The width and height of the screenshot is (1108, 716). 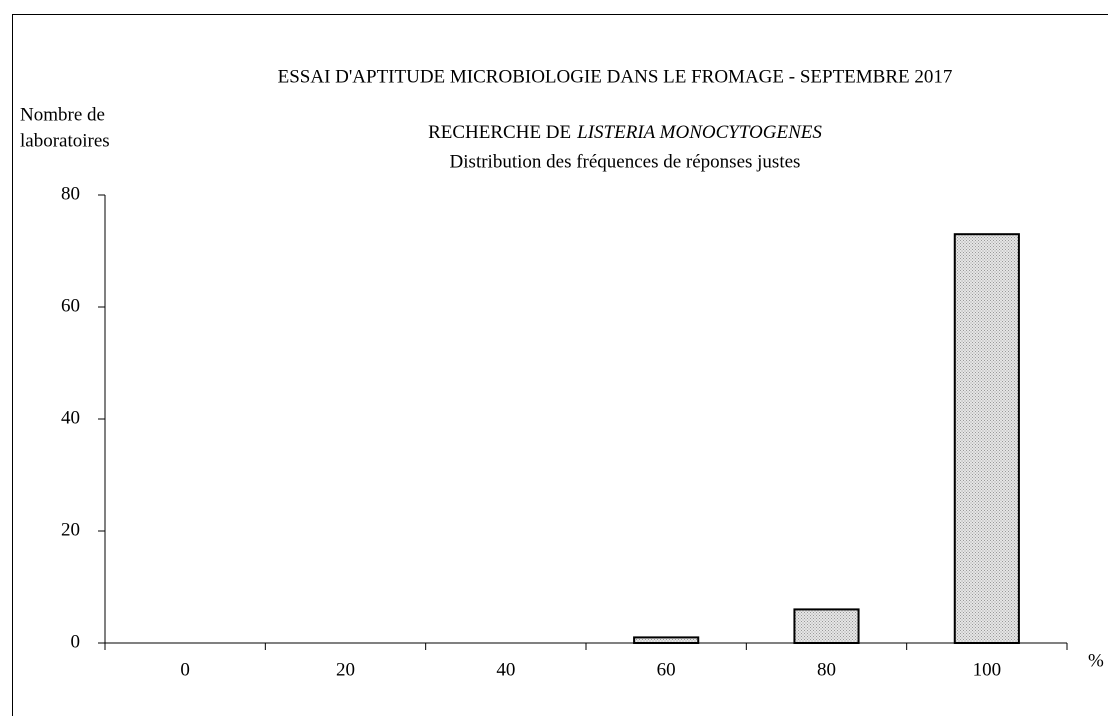 I want to click on x-axis-label: %, so click(x=1096, y=660).